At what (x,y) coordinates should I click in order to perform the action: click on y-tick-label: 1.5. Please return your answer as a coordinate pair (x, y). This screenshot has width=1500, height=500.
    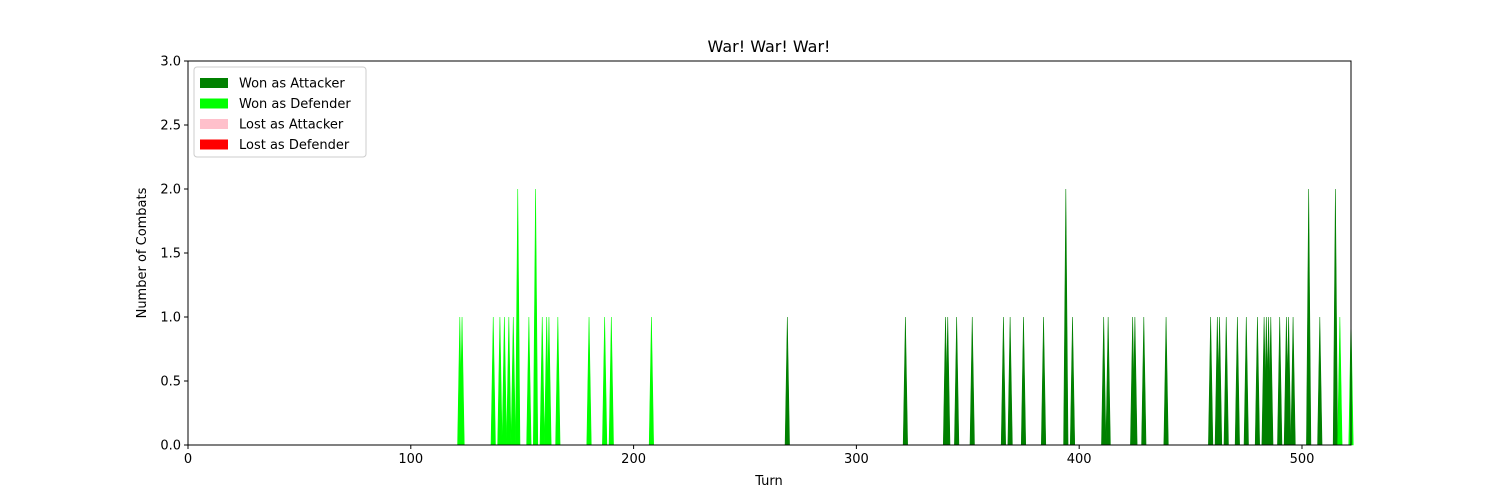
    Looking at the image, I should click on (170, 254).